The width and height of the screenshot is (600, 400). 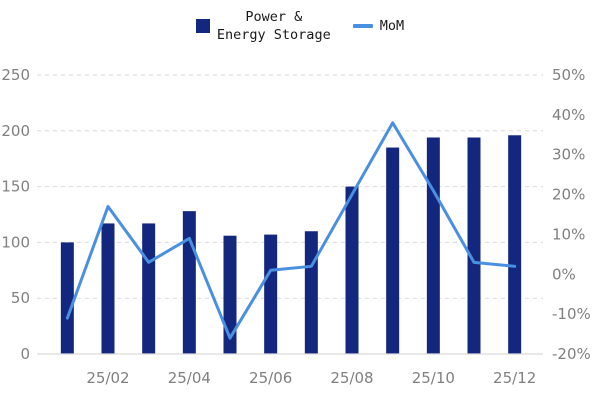 What do you see at coordinates (378, 26) in the screenshot?
I see `legend-item-mom: MoM` at bounding box center [378, 26].